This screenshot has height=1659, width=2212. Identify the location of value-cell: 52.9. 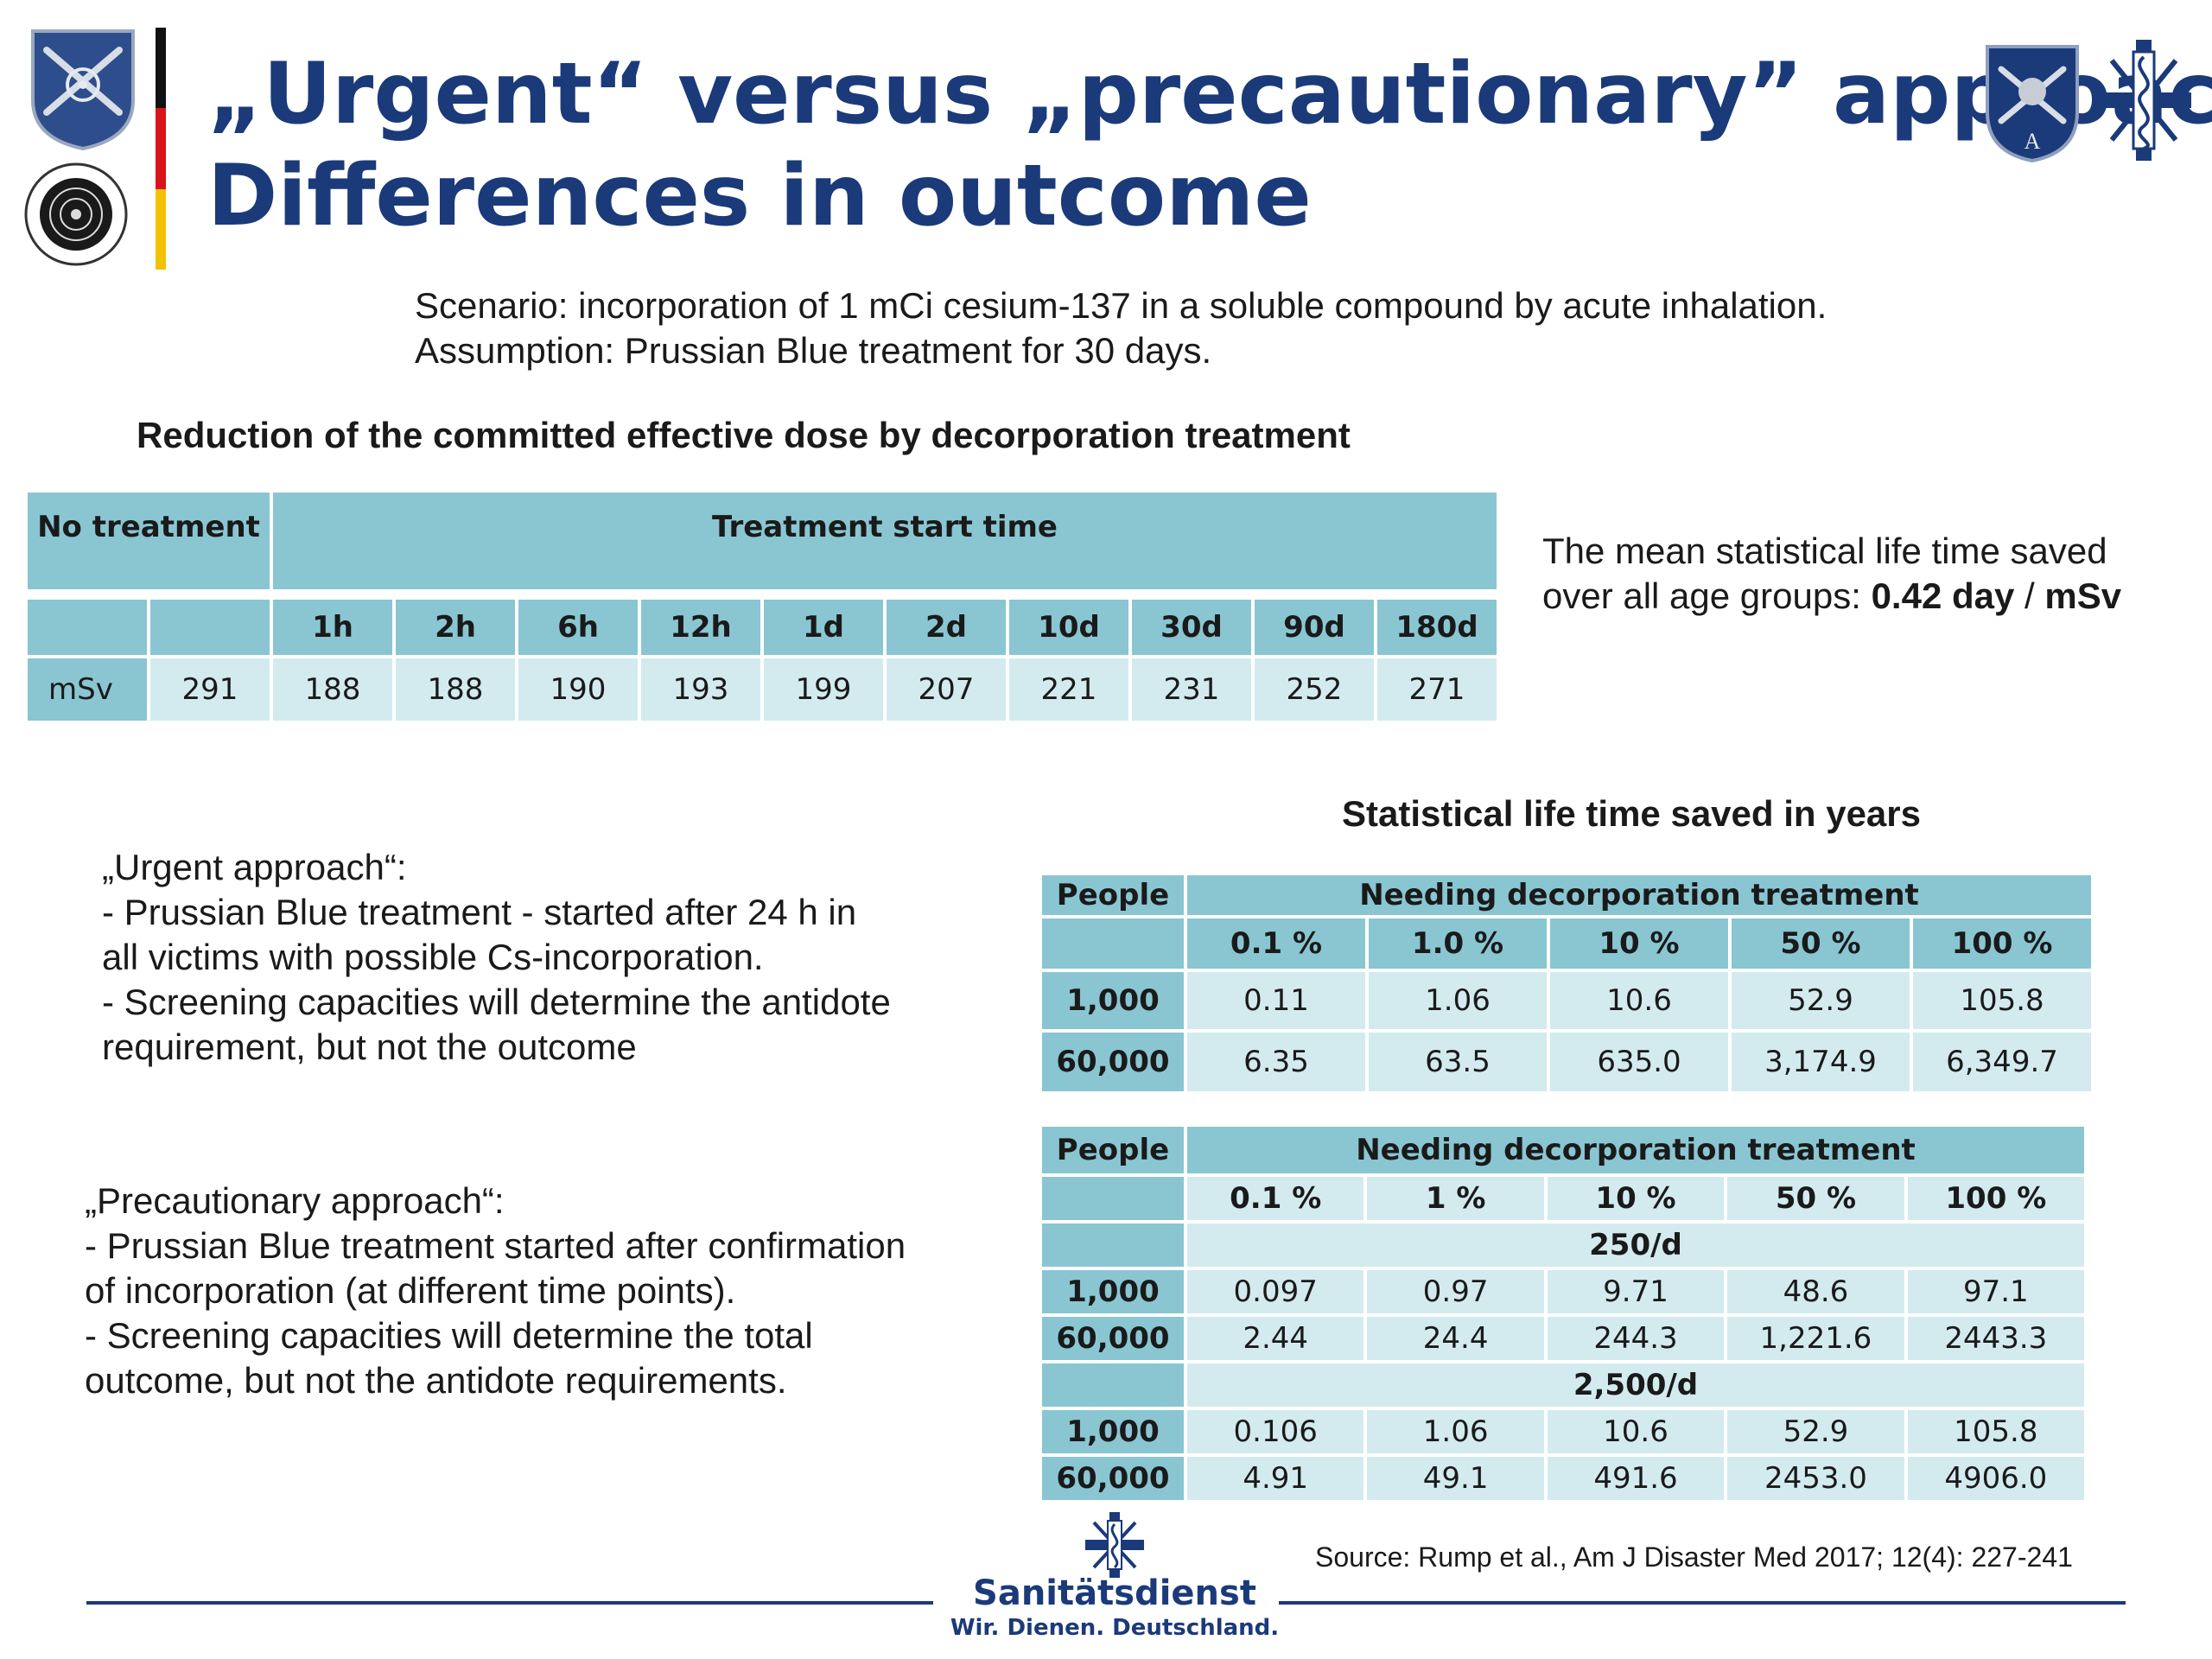
(1821, 1000).